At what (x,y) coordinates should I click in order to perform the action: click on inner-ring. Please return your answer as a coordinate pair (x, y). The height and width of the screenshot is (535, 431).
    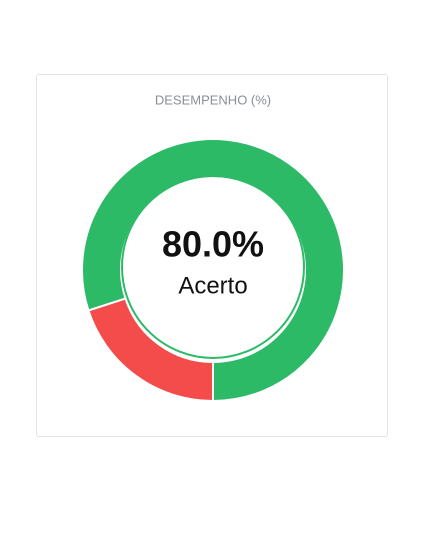
    Looking at the image, I should click on (213, 267).